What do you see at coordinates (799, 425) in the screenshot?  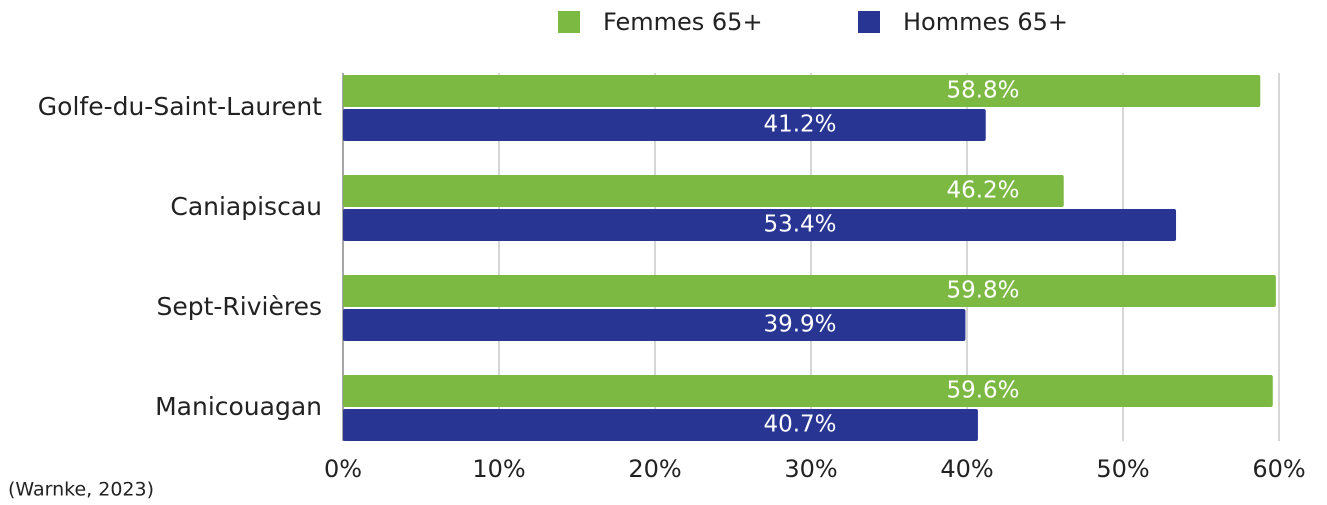 I see `data-label: 40.7%` at bounding box center [799, 425].